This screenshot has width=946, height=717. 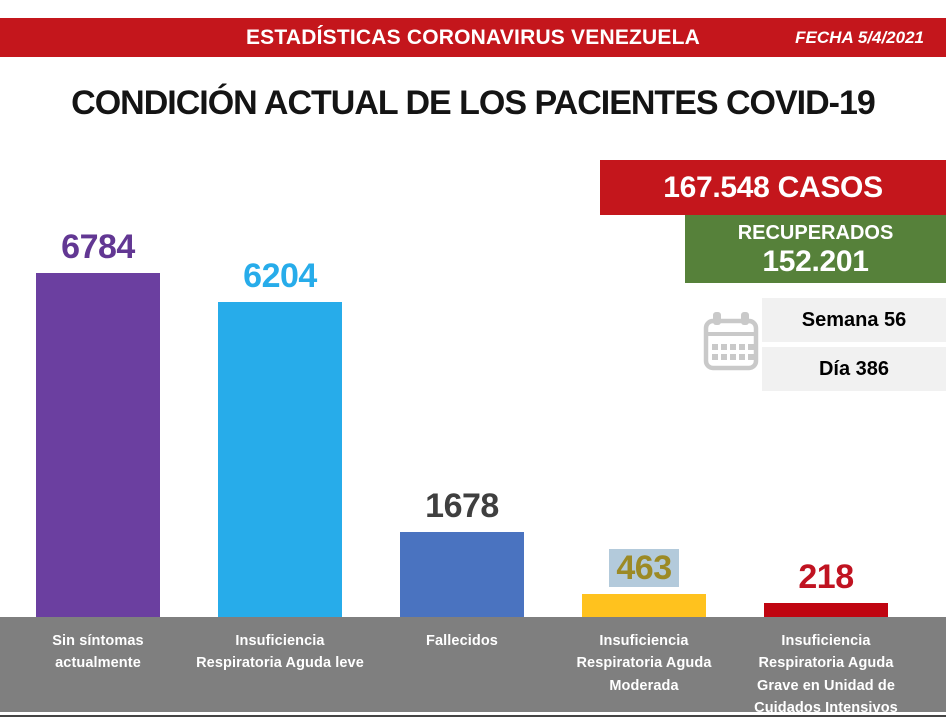 I want to click on week-badge: Semana 56, so click(x=854, y=320).